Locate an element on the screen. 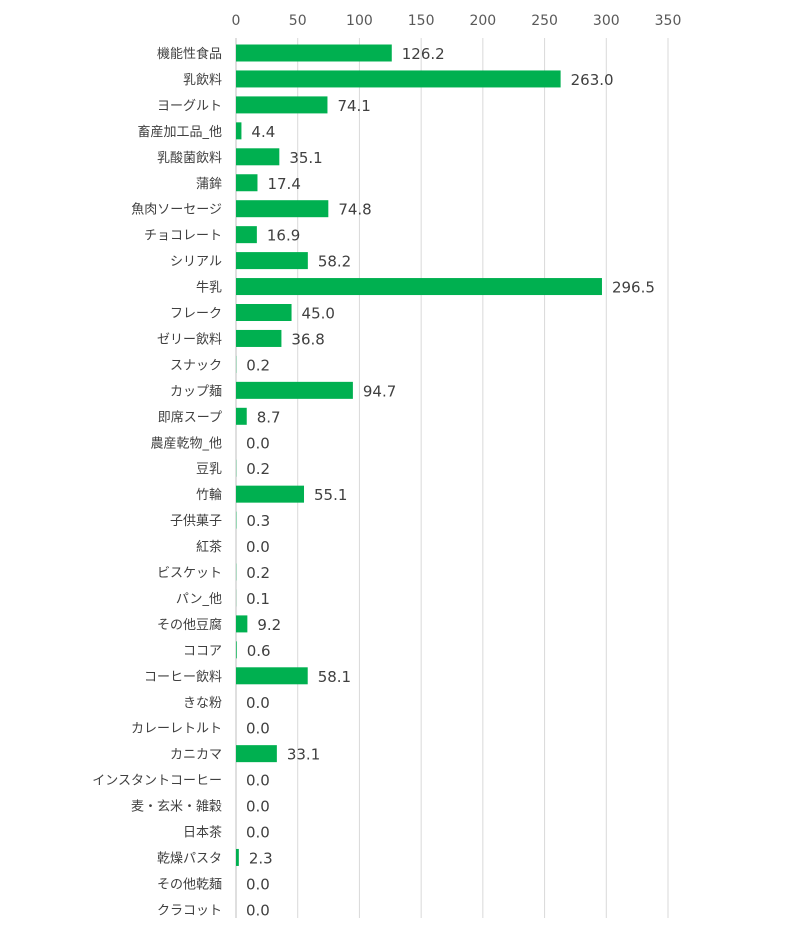 The image size is (800, 945). data-label: 8.7 is located at coordinates (269, 417).